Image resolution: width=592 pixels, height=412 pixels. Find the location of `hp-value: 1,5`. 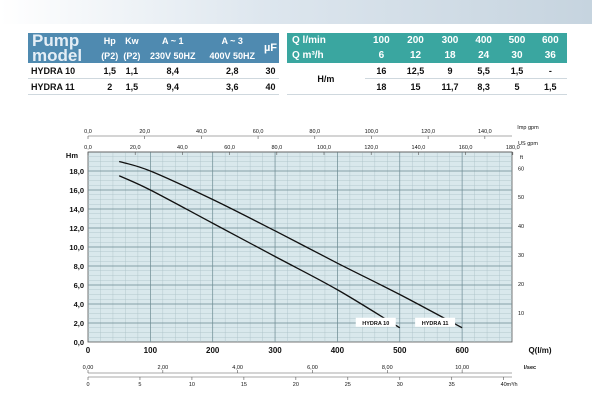

hp-value: 1,5 is located at coordinates (109, 71).